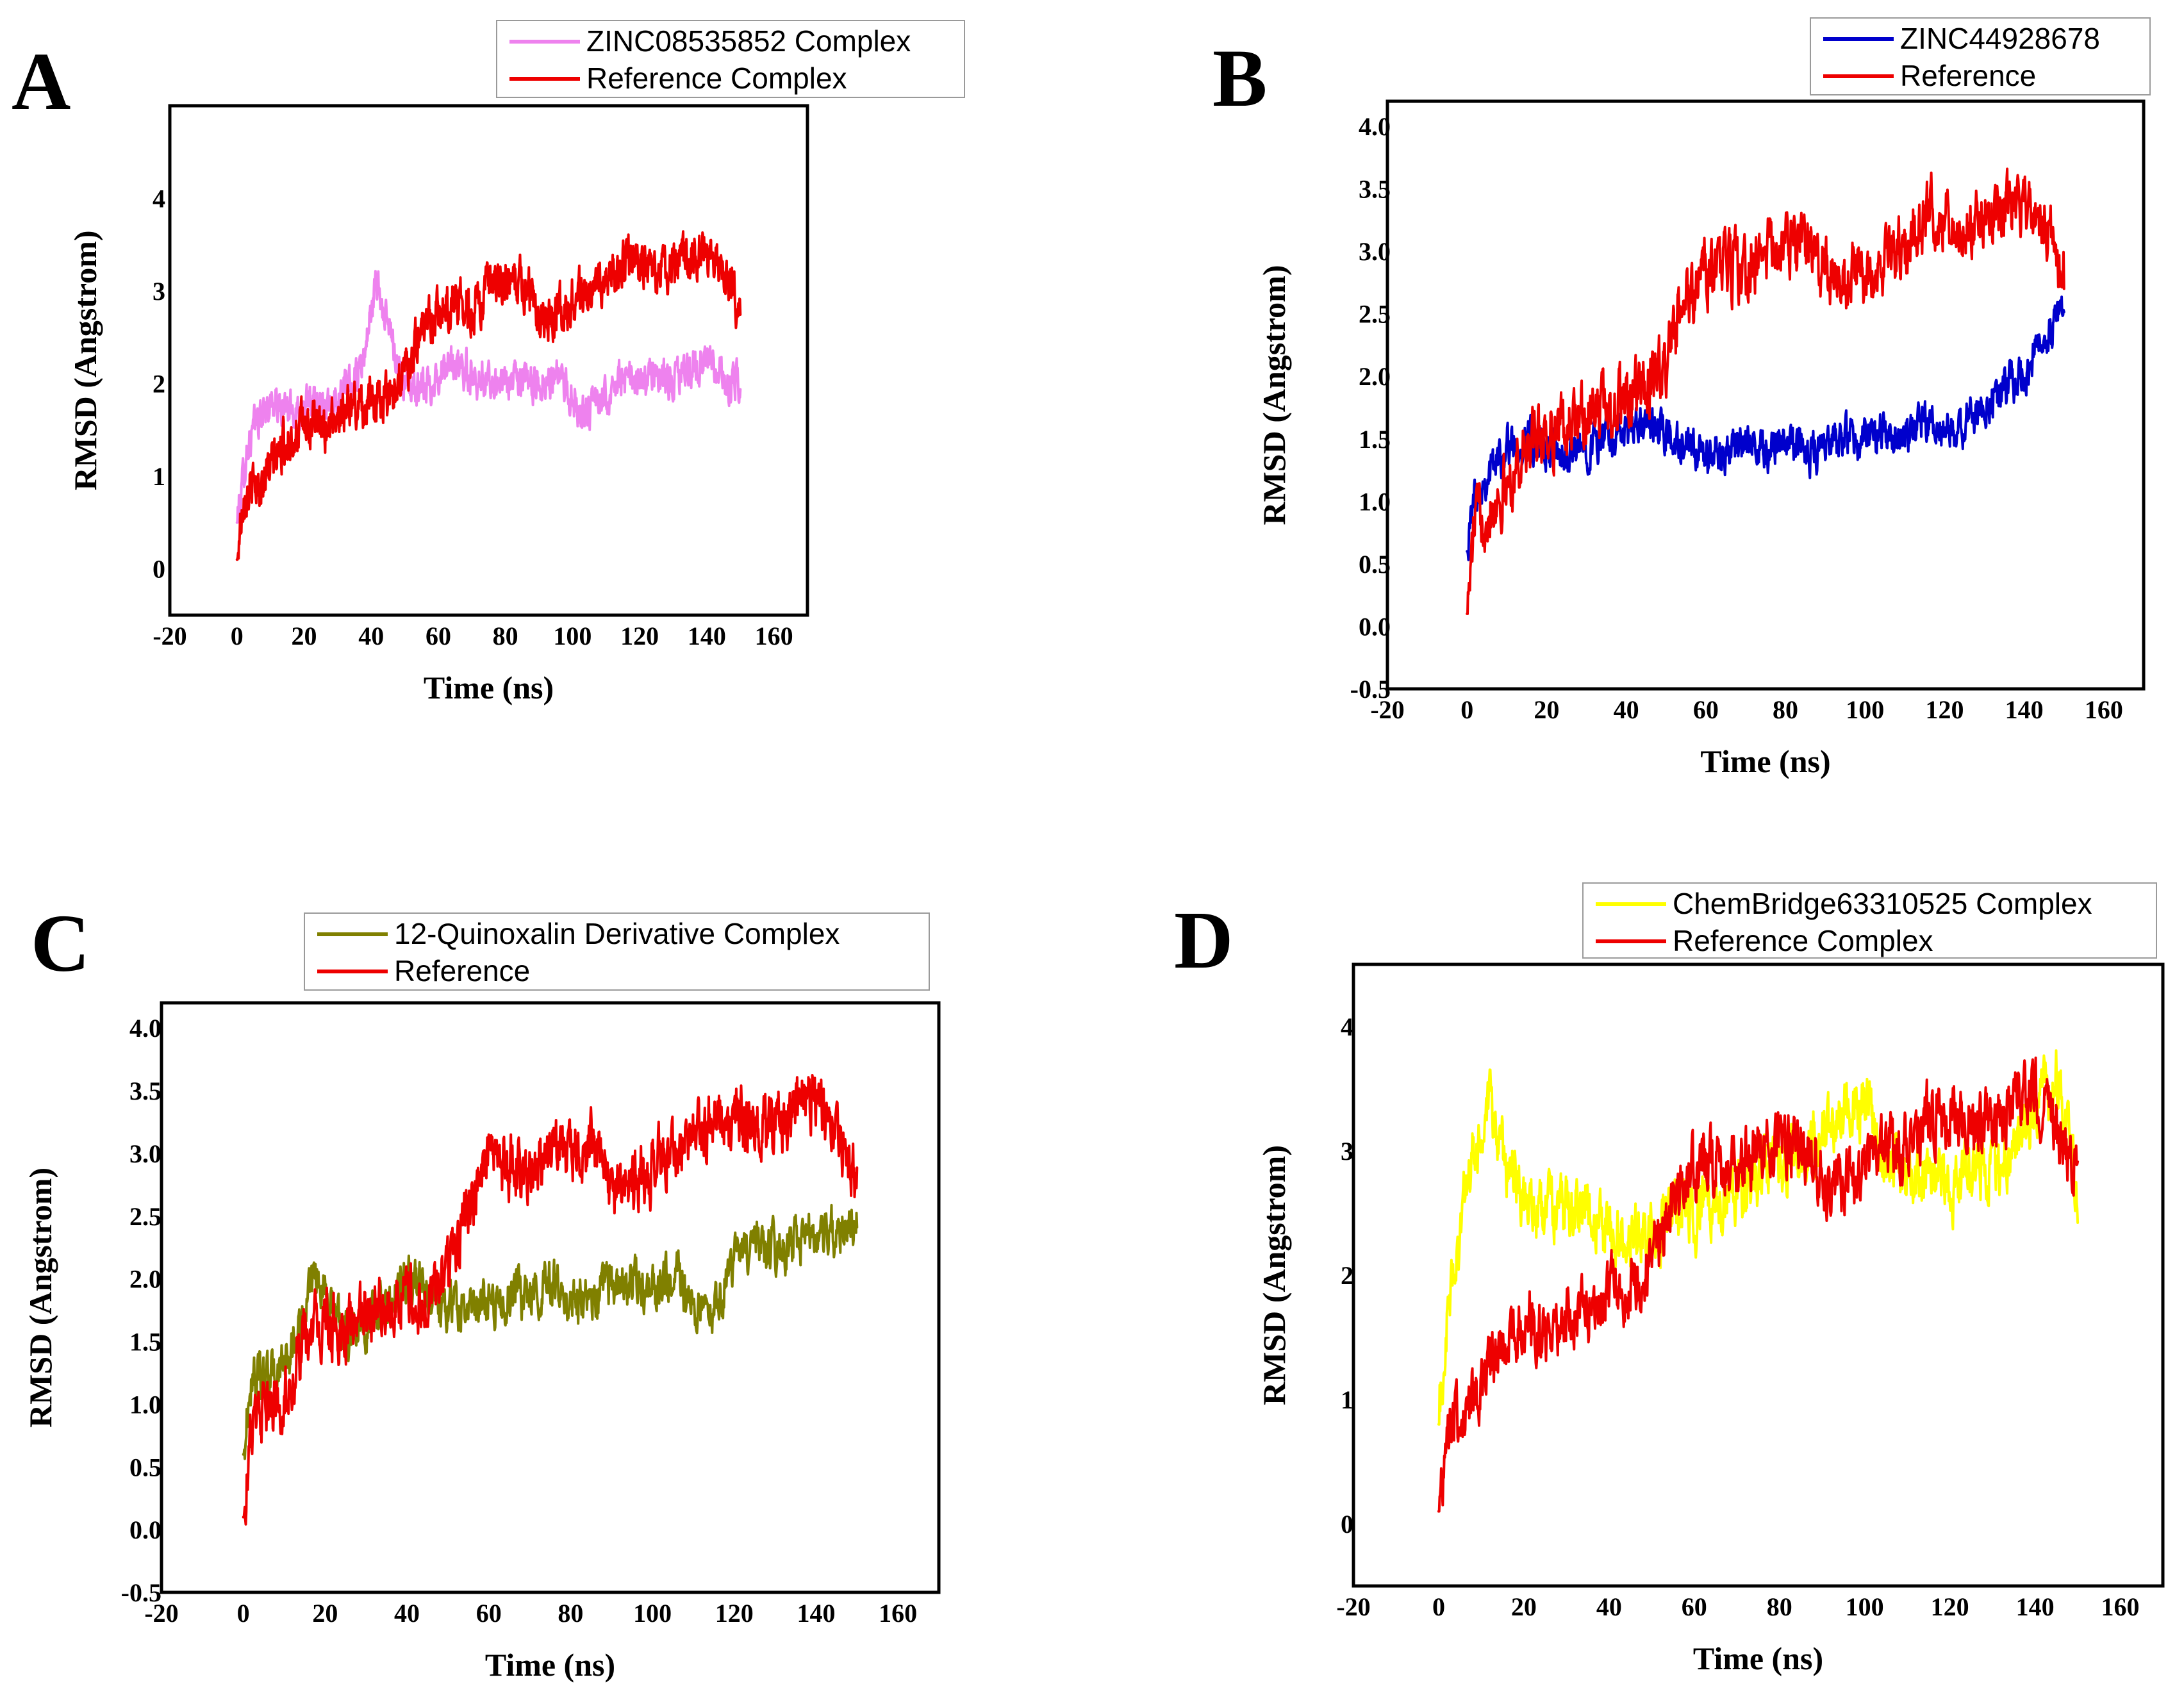  I want to click on panel-letter: A, so click(41, 81).